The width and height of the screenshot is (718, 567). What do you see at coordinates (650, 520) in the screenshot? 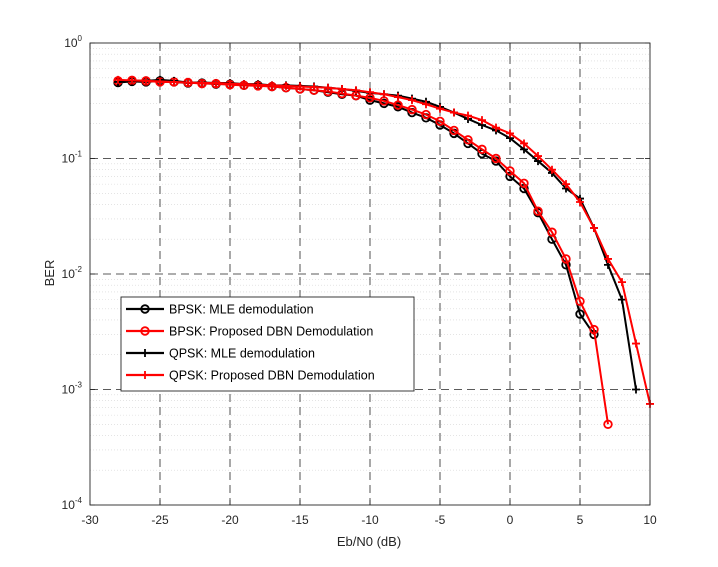
I see `x-tick-label: 10` at bounding box center [650, 520].